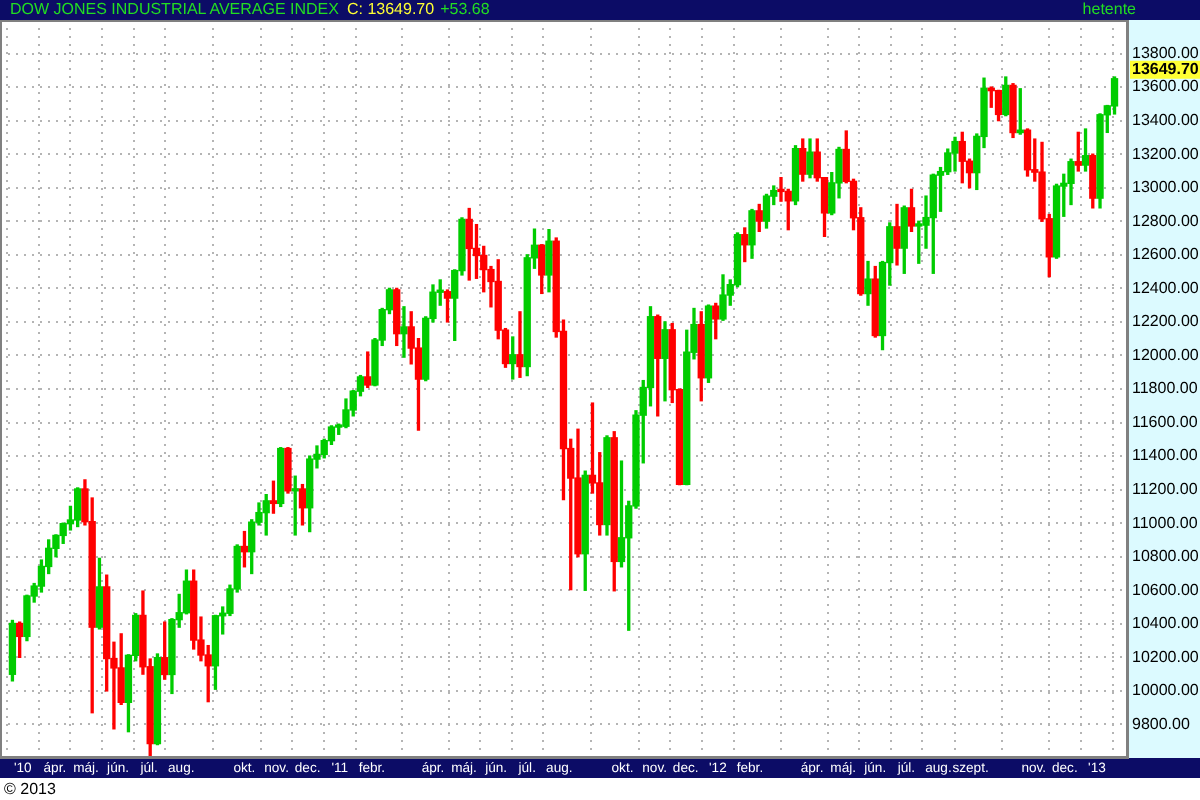  What do you see at coordinates (1166, 120) in the screenshot?
I see `y-tick-label: 13400.00` at bounding box center [1166, 120].